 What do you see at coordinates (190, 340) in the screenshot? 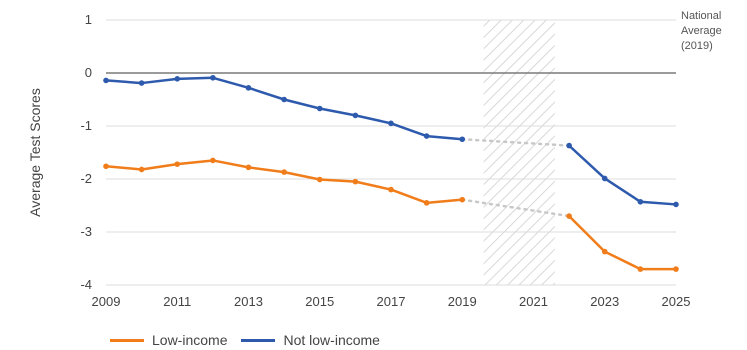
I see `legend-label-low-income: Low-income` at bounding box center [190, 340].